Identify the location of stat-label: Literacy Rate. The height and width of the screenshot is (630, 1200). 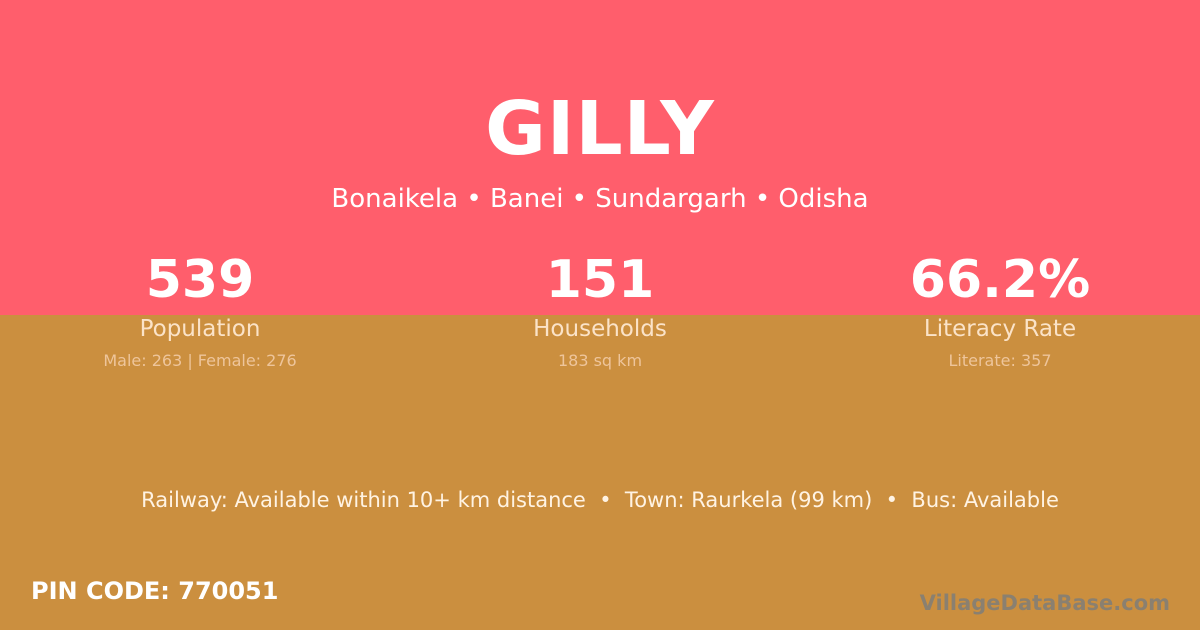
(1000, 329).